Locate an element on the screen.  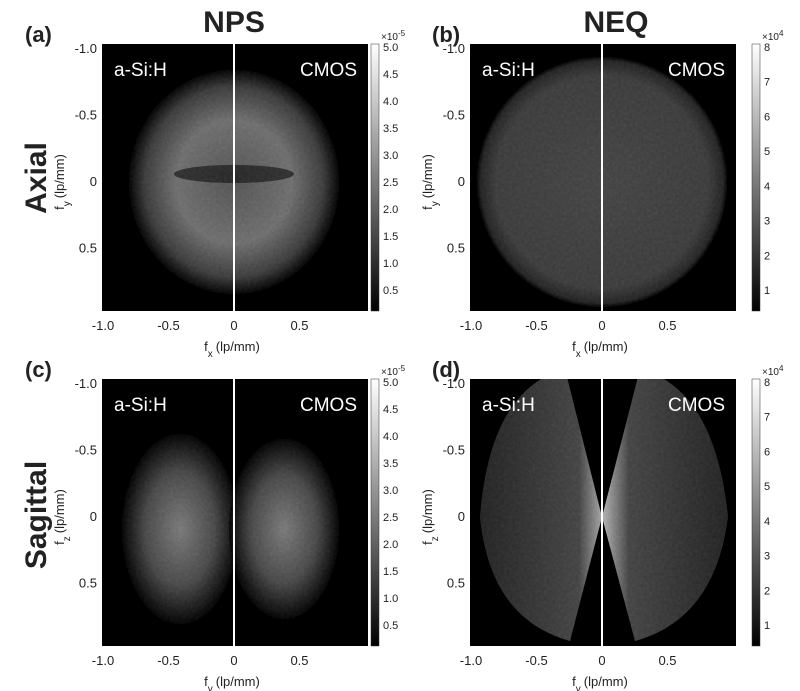
column-title: NEQ is located at coordinates (615, 22).